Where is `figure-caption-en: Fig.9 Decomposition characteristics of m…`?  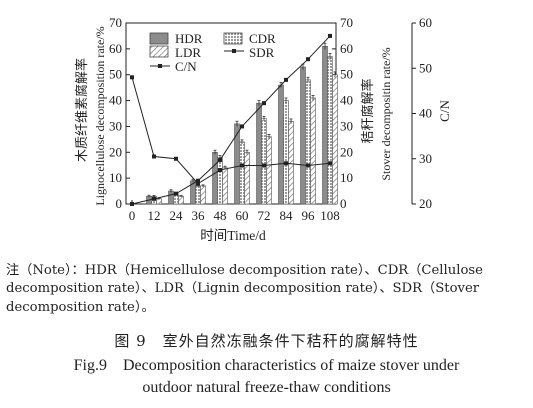
figure-caption-en: Fig.9 Decomposition characteristics of m… is located at coordinates (266, 377).